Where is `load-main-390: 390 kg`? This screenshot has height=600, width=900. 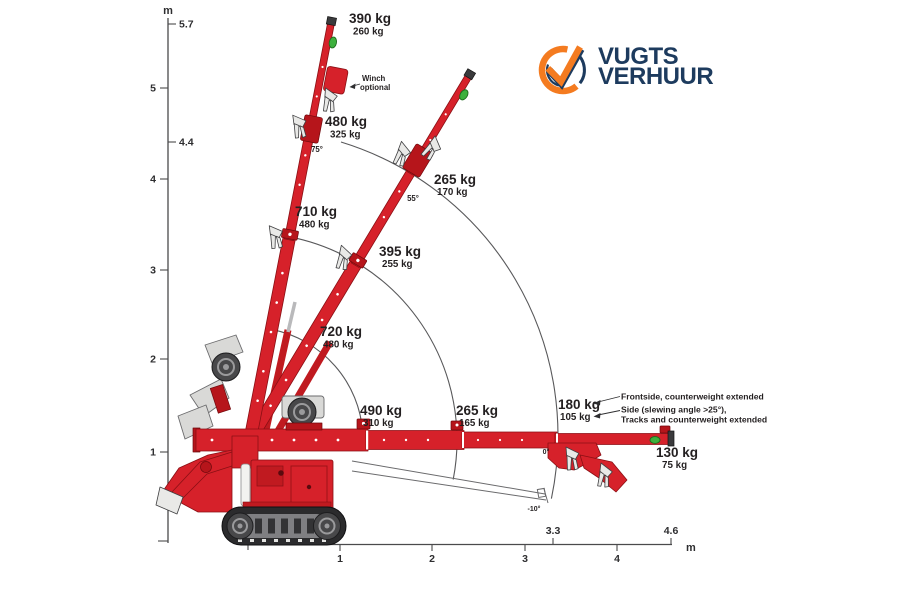 load-main-390: 390 kg is located at coordinates (370, 18).